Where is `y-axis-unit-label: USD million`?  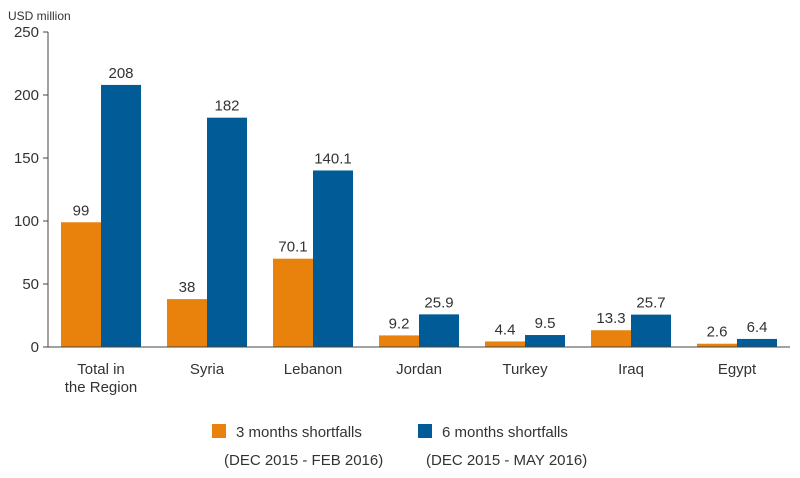 y-axis-unit-label: USD million is located at coordinates (39, 16).